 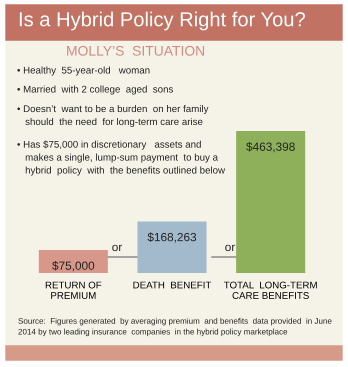 What do you see at coordinates (270, 147) in the screenshot?
I see `data-label: $463,398` at bounding box center [270, 147].